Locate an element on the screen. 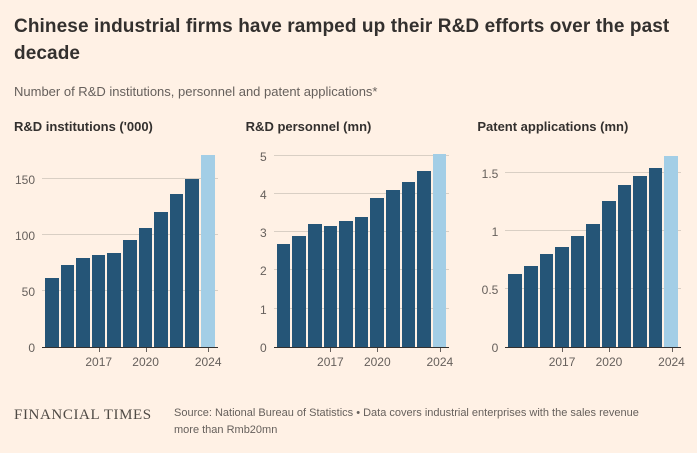 The image size is (697, 453). plot-row: 0 50 100 150 2017 2020 2024 is located at coordinates (118, 261).